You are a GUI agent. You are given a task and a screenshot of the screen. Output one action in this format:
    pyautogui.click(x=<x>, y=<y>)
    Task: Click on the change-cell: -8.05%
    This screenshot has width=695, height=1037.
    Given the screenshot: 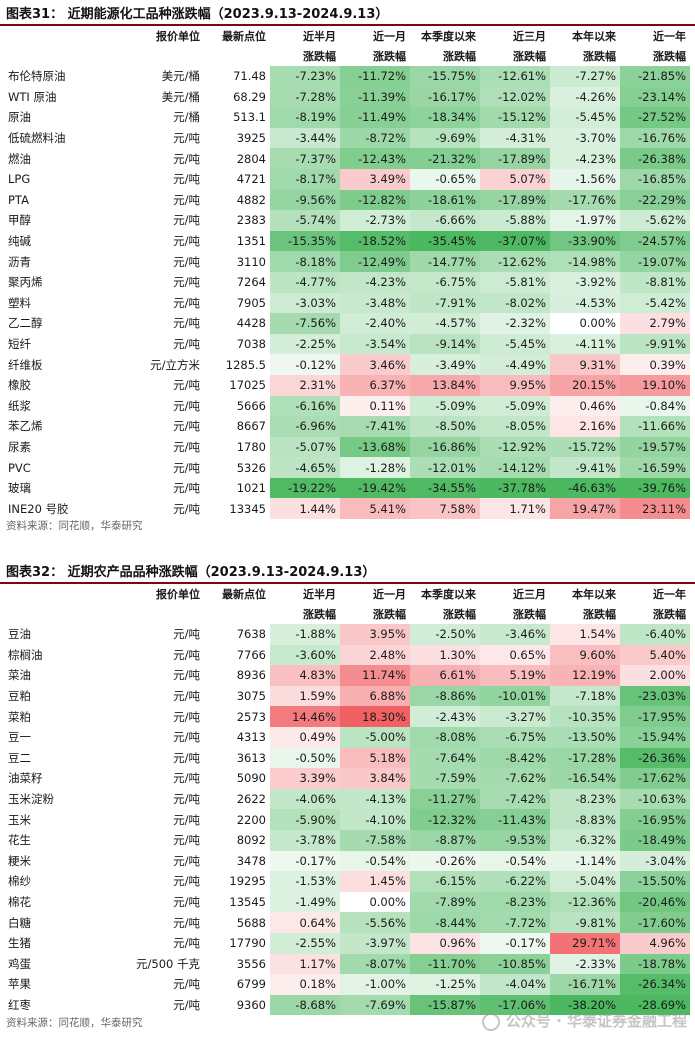 What is the action you would take?
    pyautogui.click(x=515, y=426)
    